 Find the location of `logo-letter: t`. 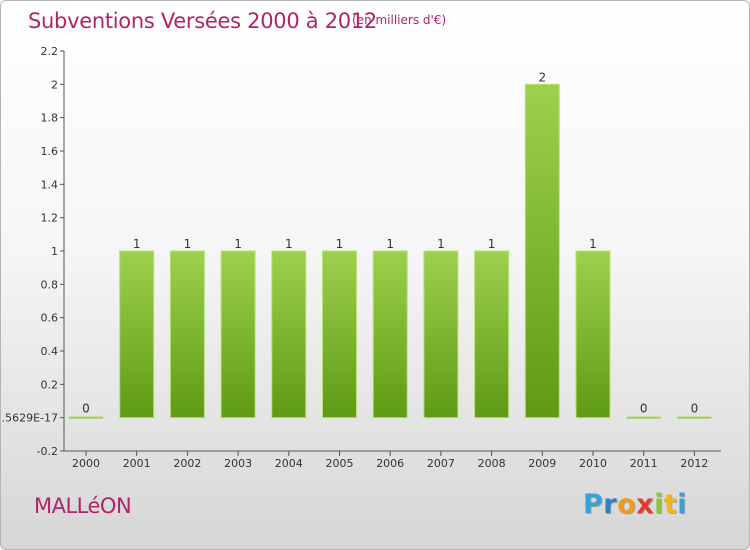

logo-letter: t is located at coordinates (670, 504).